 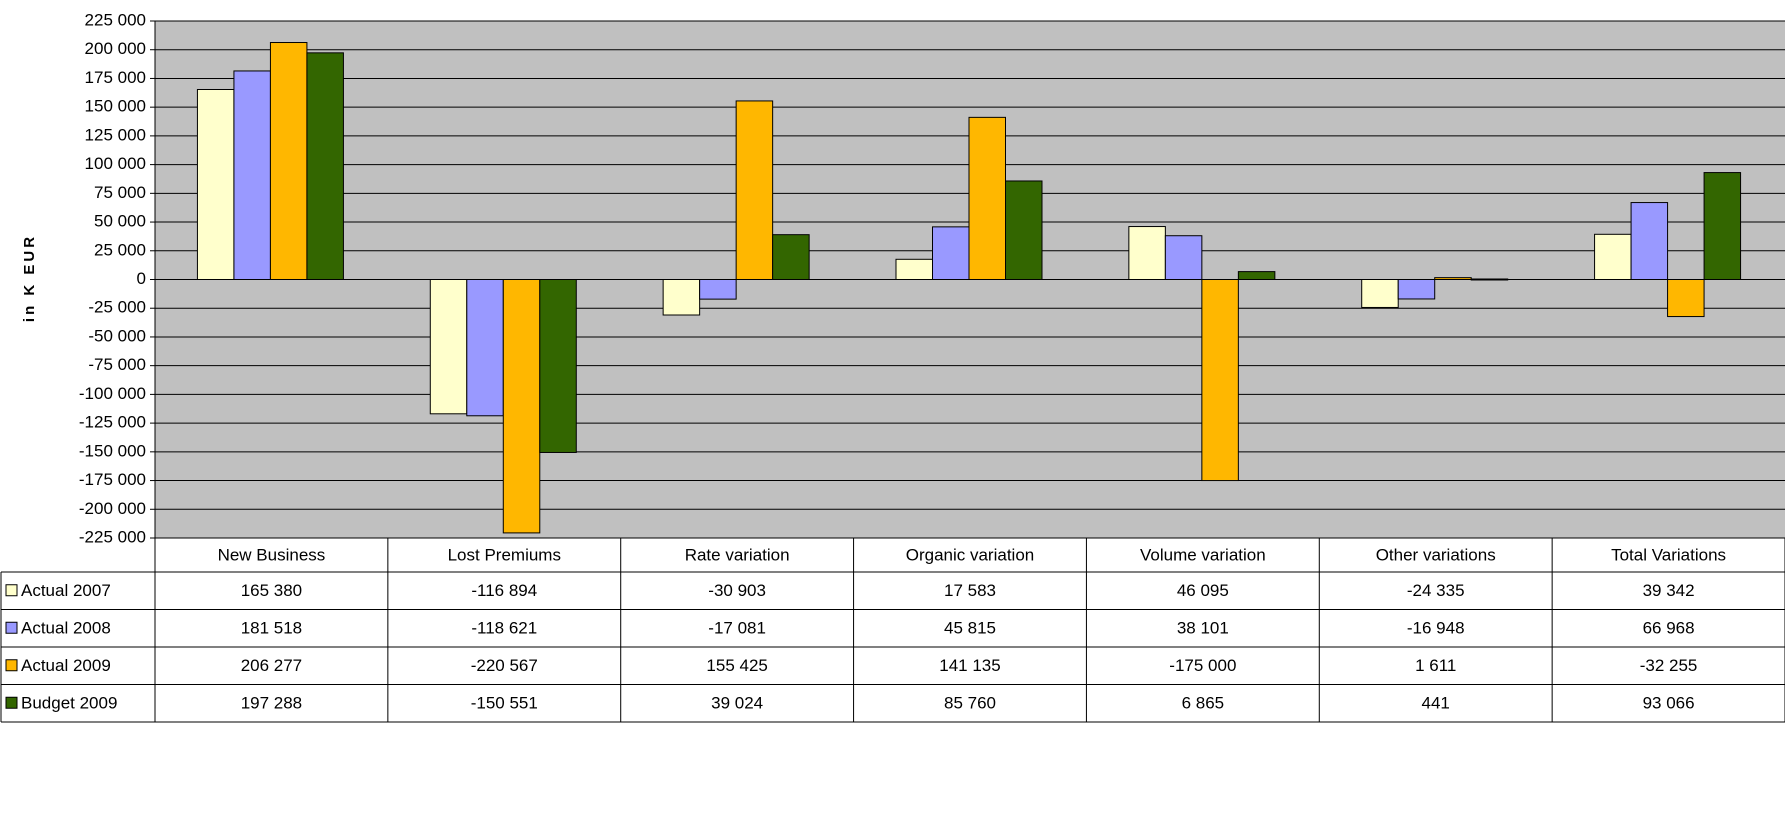 What do you see at coordinates (970, 703) in the screenshot?
I see `data-table-cell: 85 760` at bounding box center [970, 703].